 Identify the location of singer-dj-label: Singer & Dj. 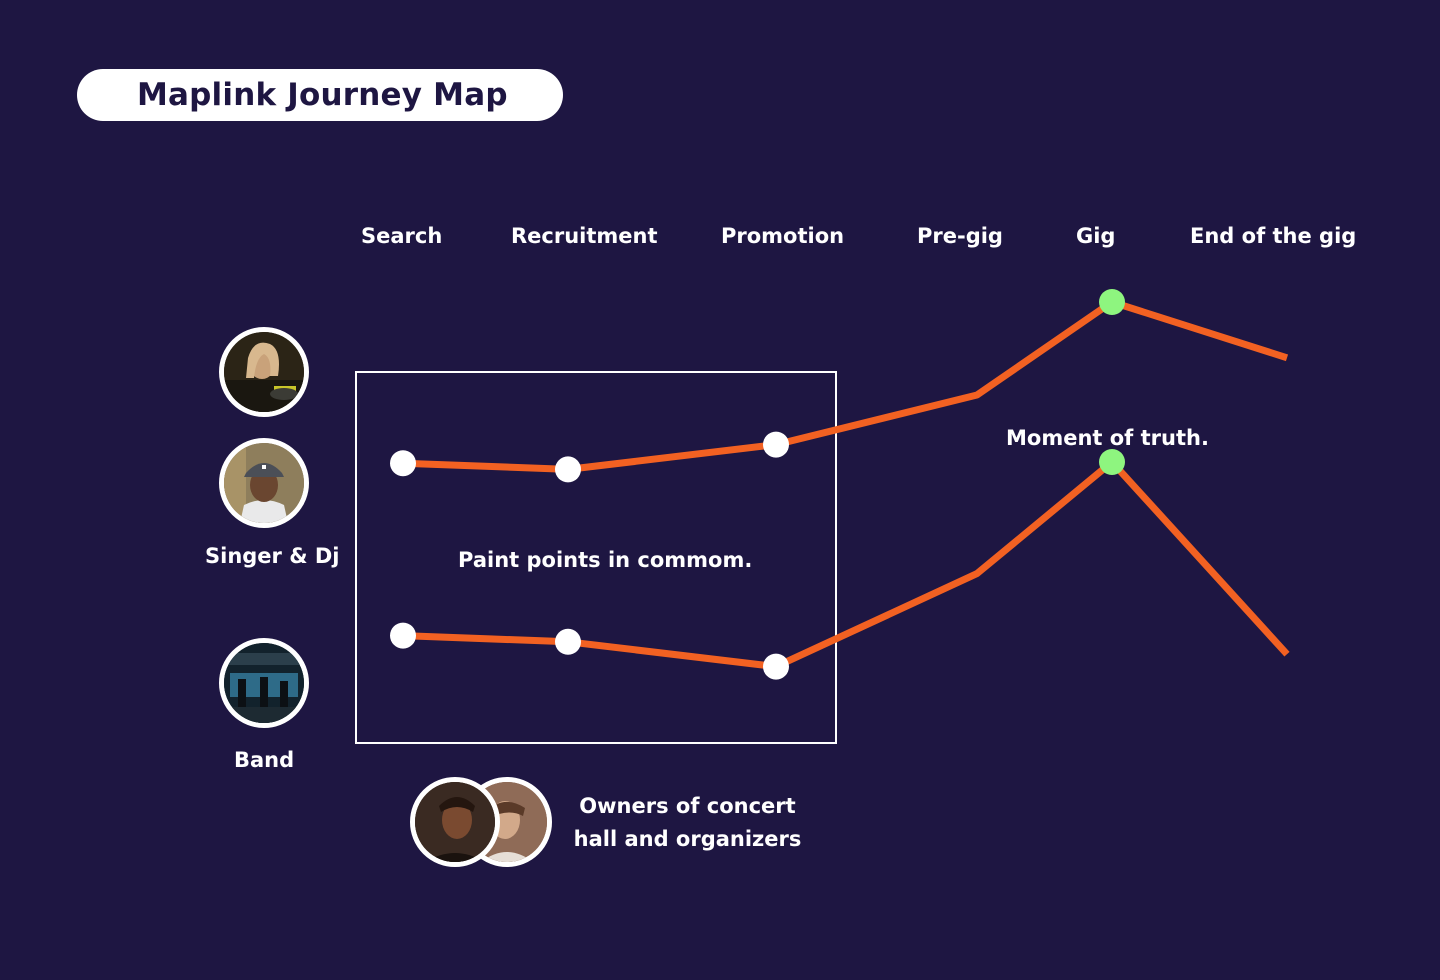
(272, 556).